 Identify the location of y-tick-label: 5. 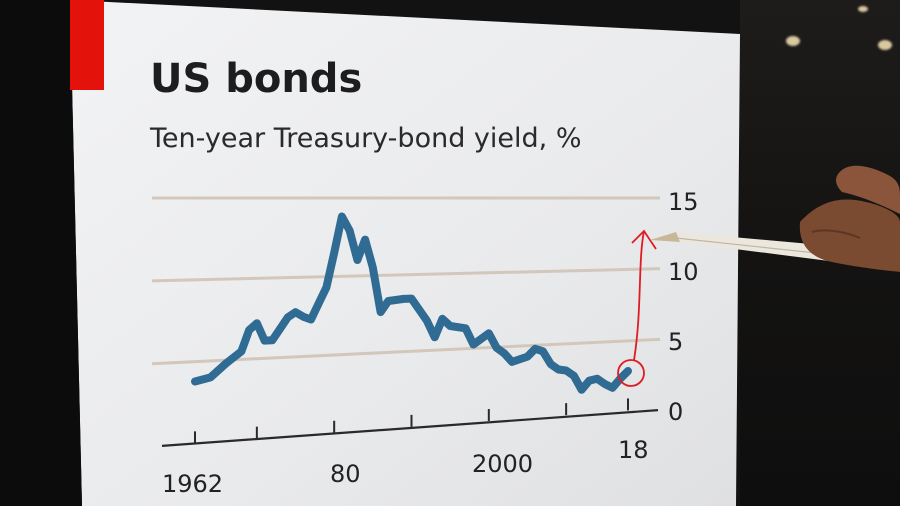
(675, 342).